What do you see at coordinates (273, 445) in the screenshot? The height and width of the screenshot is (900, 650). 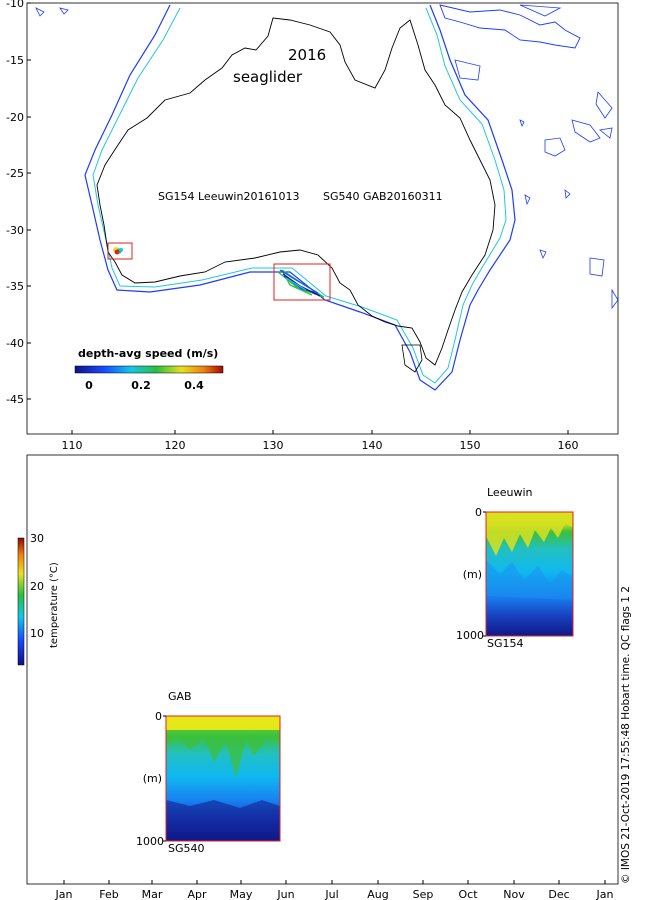 I see `lon-tick-label: 130` at bounding box center [273, 445].